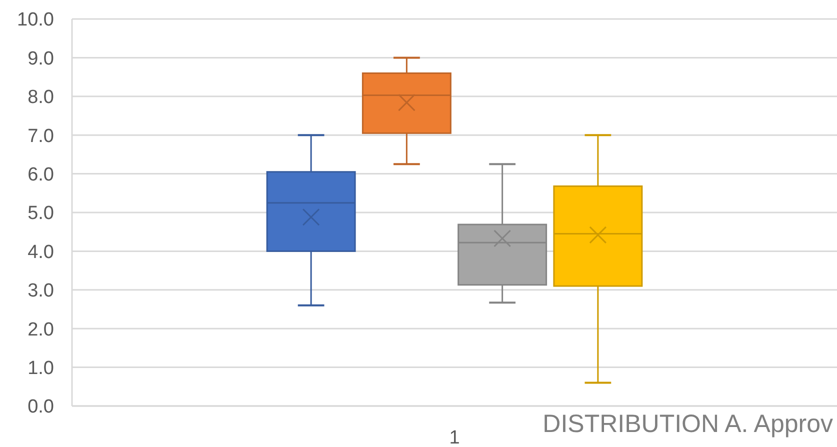 Image resolution: width=837 pixels, height=447 pixels. Describe the element at coordinates (41, 213) in the screenshot. I see `y-tick-label: 5.0` at that location.